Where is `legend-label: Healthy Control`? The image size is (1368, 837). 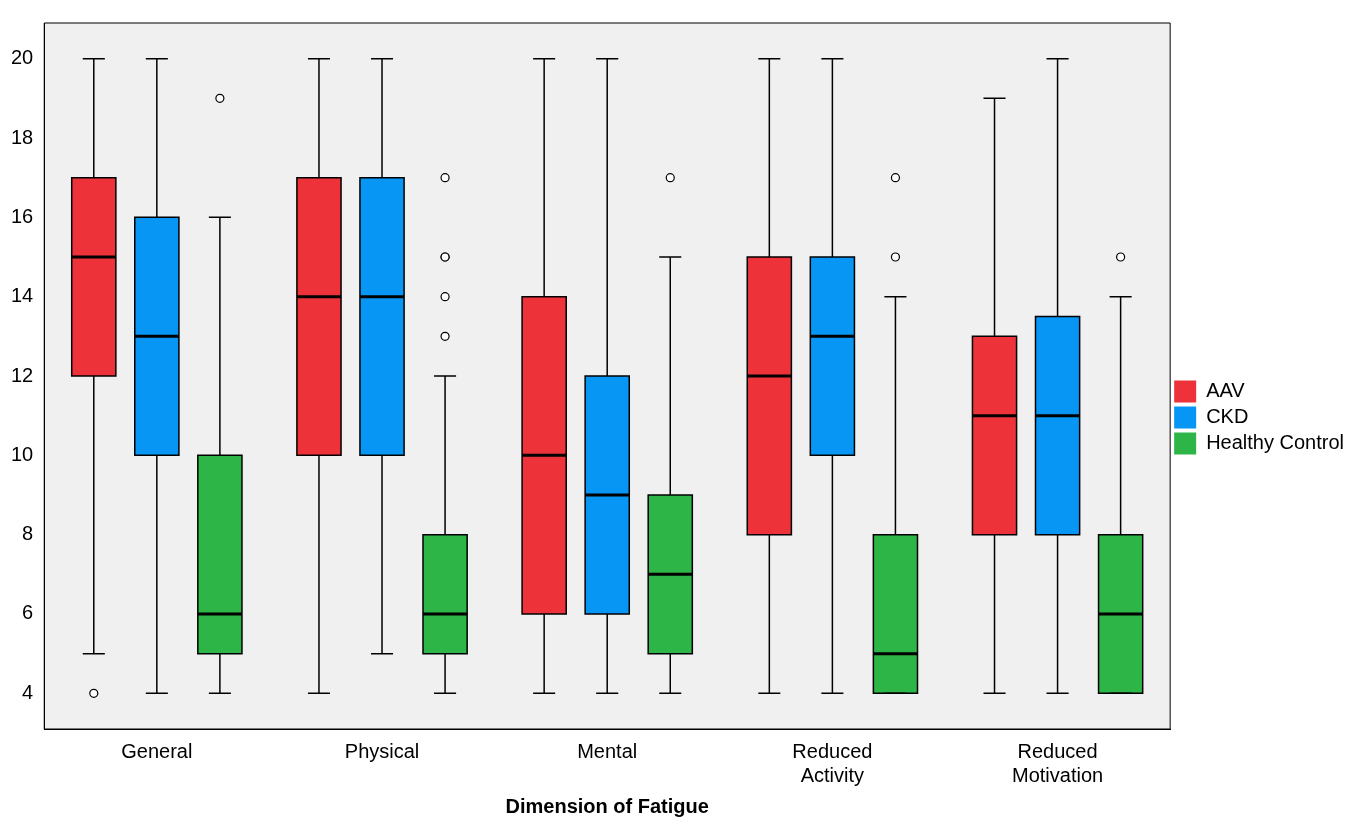 legend-label: Healthy Control is located at coordinates (1275, 442).